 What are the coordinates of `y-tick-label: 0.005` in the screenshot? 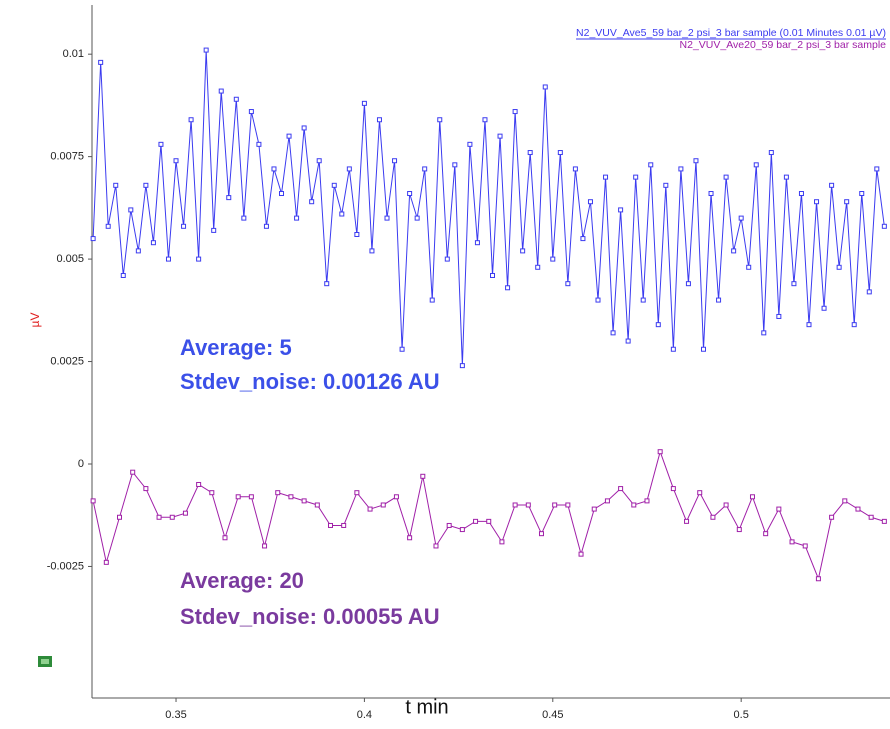 It's located at (70, 259).